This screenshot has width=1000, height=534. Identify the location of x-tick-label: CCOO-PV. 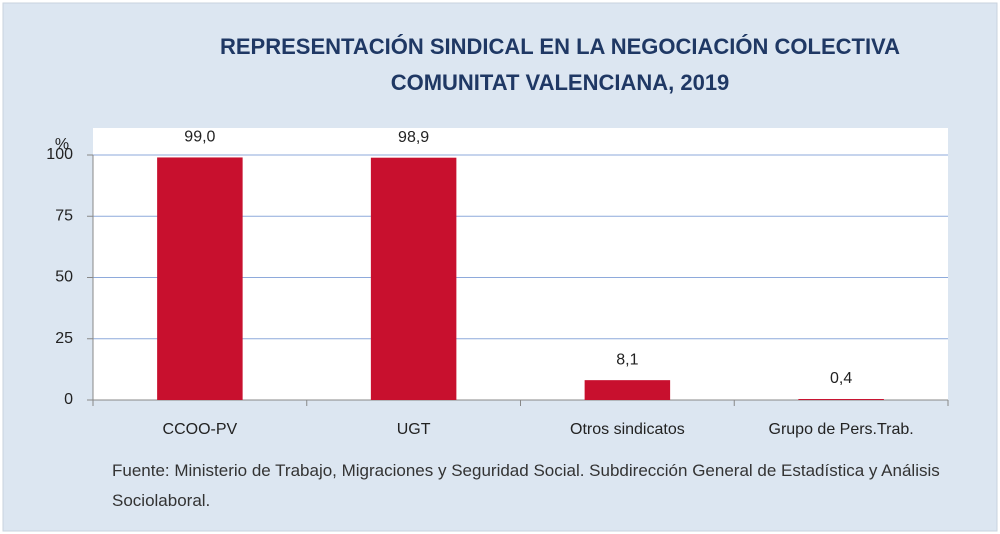
(200, 429).